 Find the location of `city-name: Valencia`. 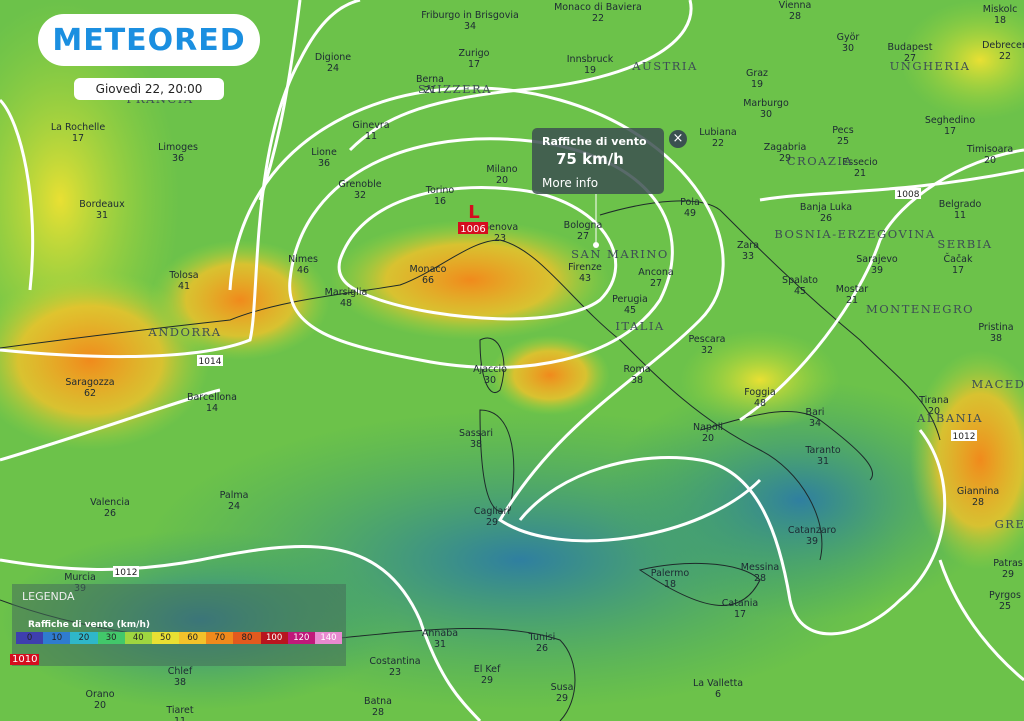

city-name: Valencia is located at coordinates (110, 502).